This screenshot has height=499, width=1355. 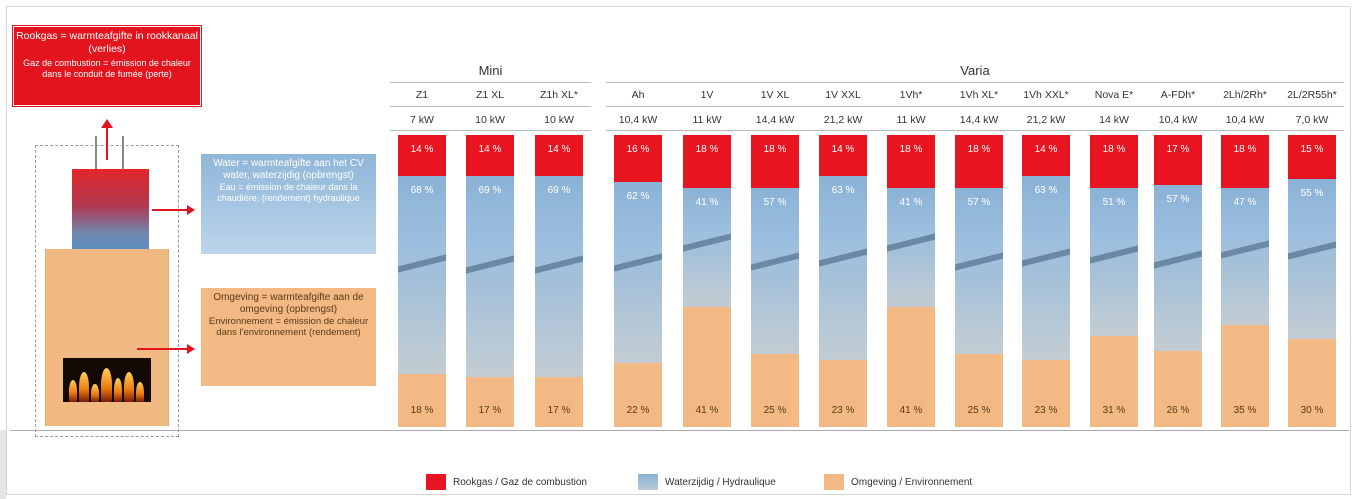 What do you see at coordinates (422, 95) in the screenshot?
I see `column-label: Z1` at bounding box center [422, 95].